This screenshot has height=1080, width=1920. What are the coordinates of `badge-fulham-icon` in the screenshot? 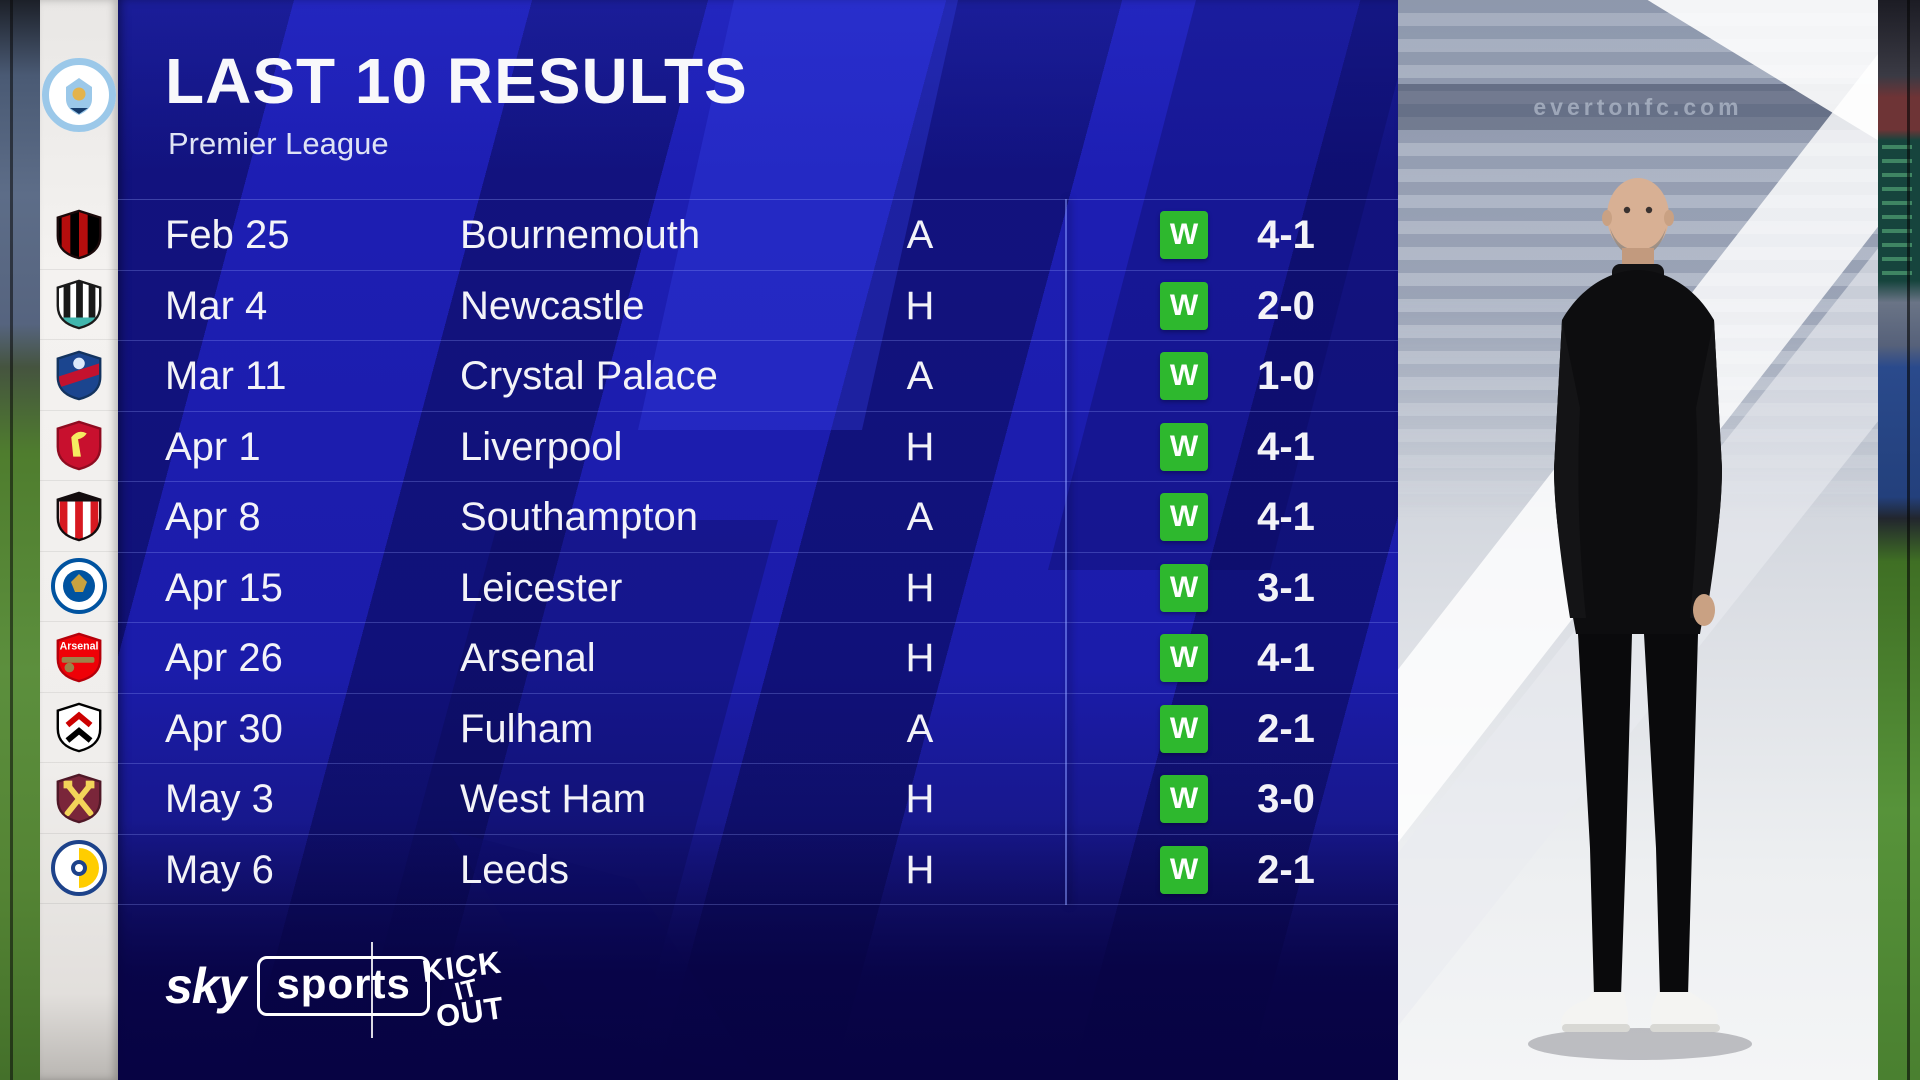 It's located at (79, 728).